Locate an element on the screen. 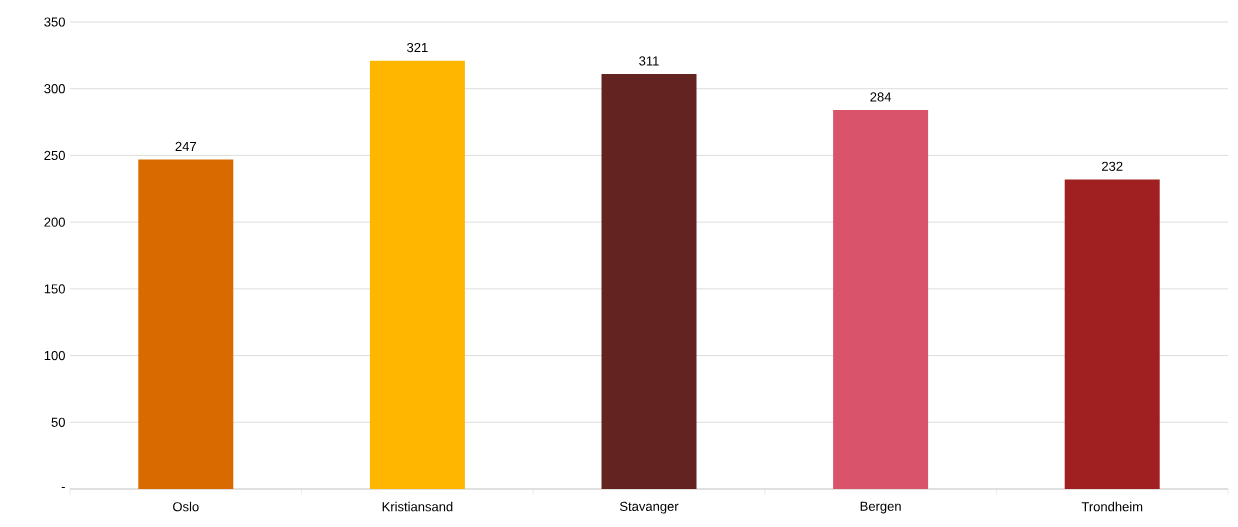 This screenshot has height=527, width=1238. y-tick-label: 100 is located at coordinates (54, 355).